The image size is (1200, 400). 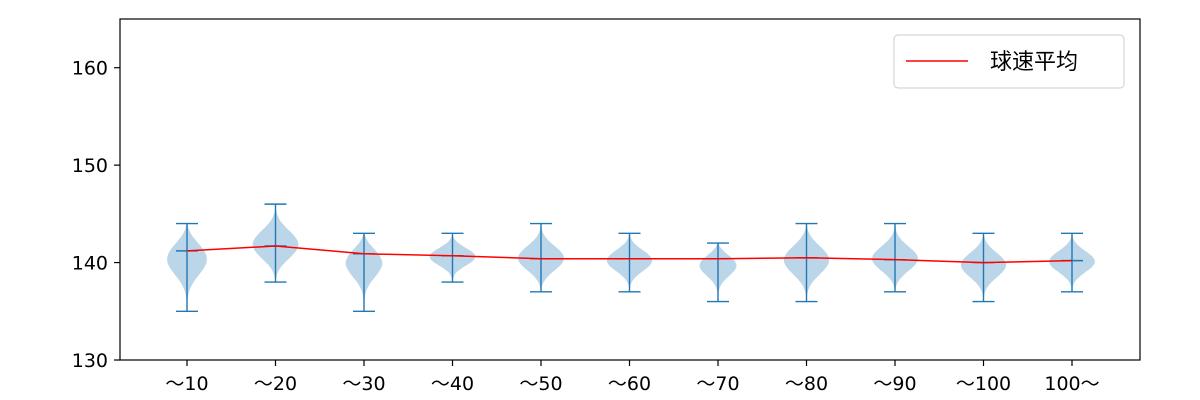 What do you see at coordinates (629, 384) in the screenshot?
I see `x-tick-label: ～60` at bounding box center [629, 384].